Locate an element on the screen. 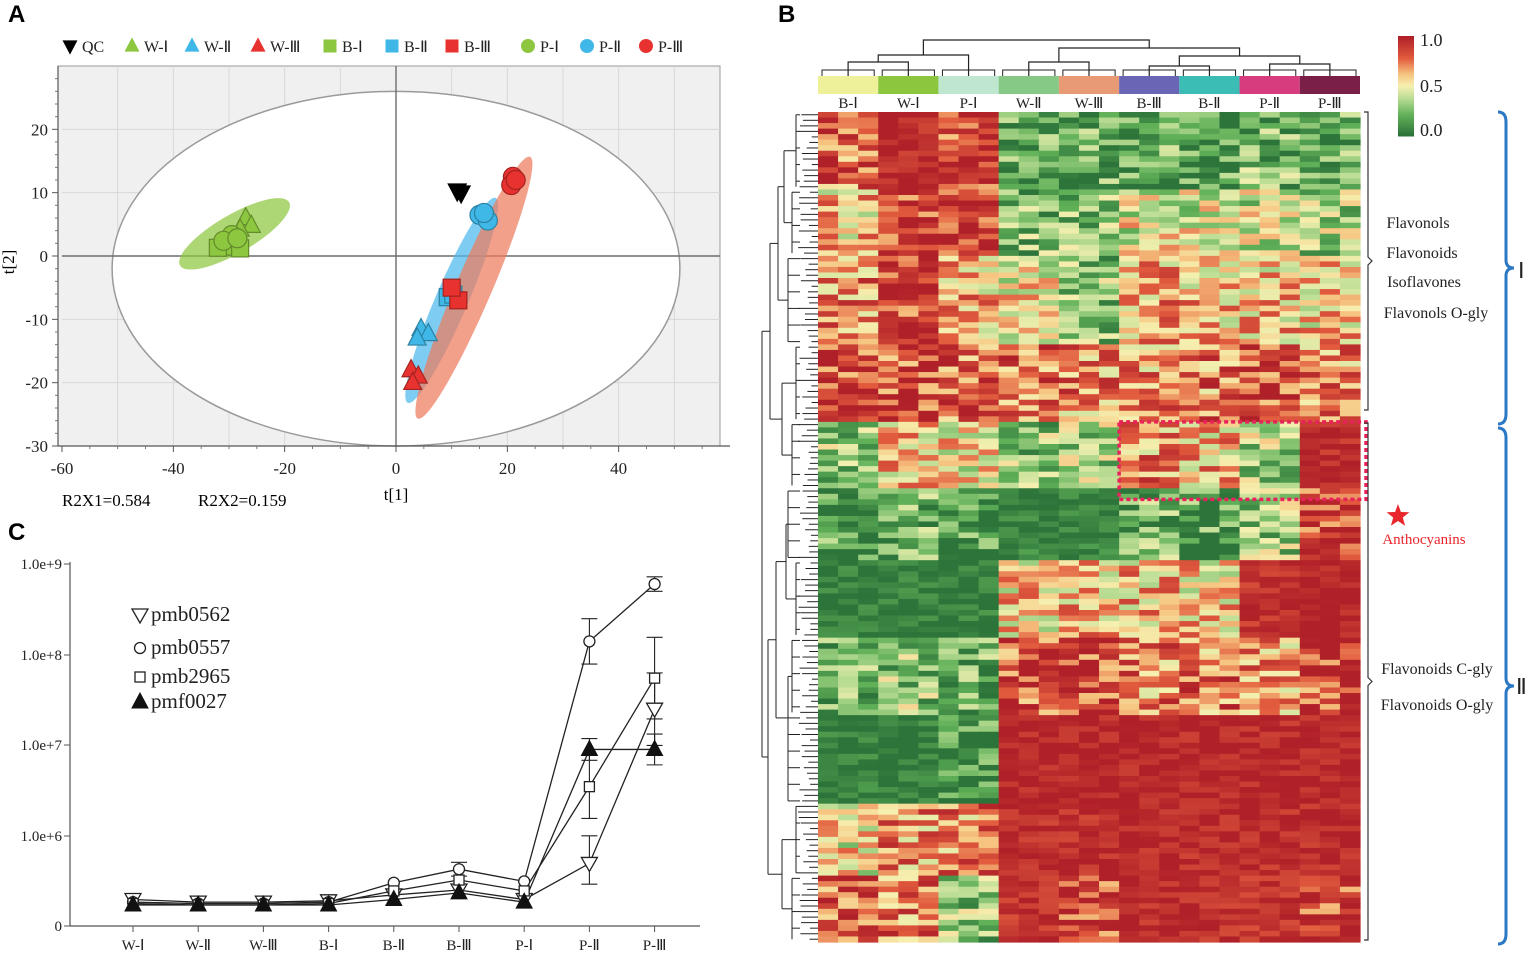 This screenshot has width=1535, height=954. series-point-pmb0562 is located at coordinates (589, 864).